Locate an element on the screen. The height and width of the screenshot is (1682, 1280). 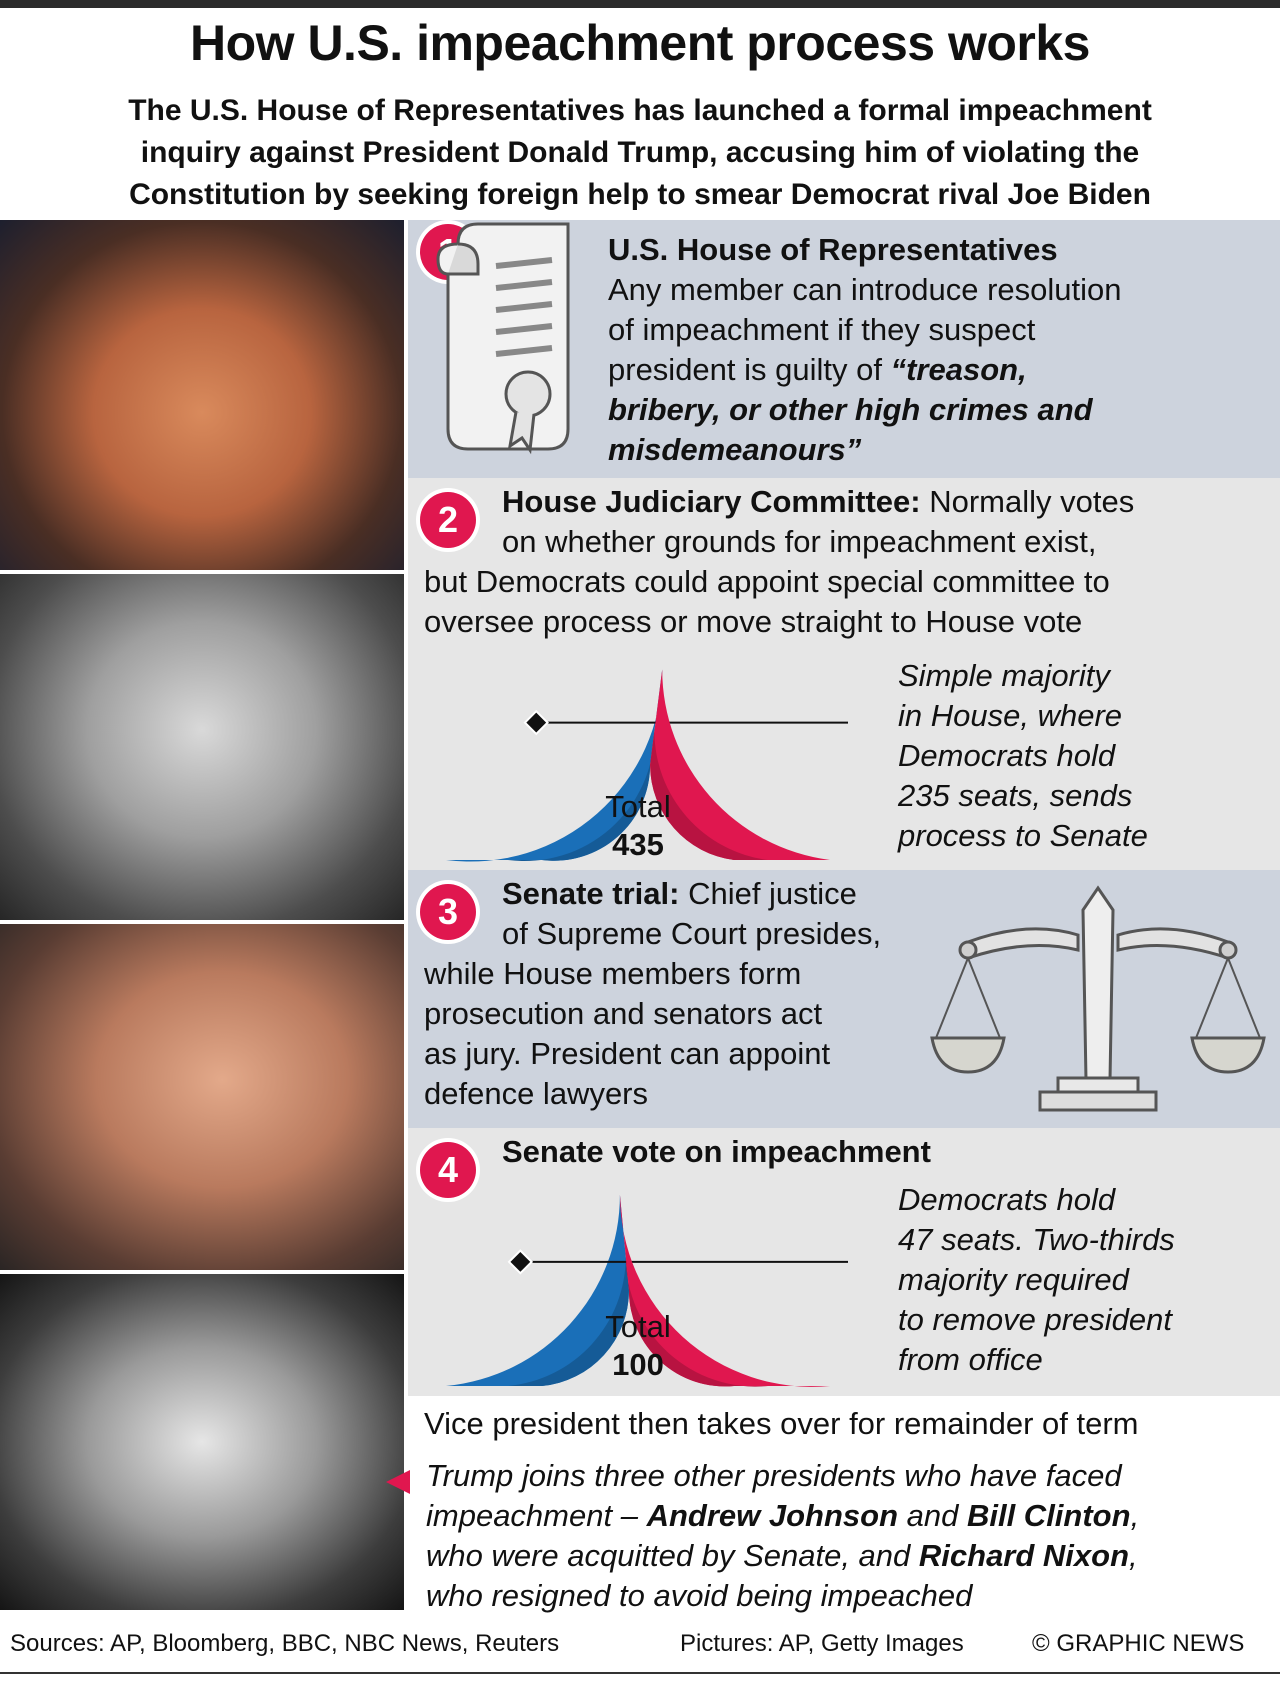
closing-panel is located at coordinates (844, 1503).